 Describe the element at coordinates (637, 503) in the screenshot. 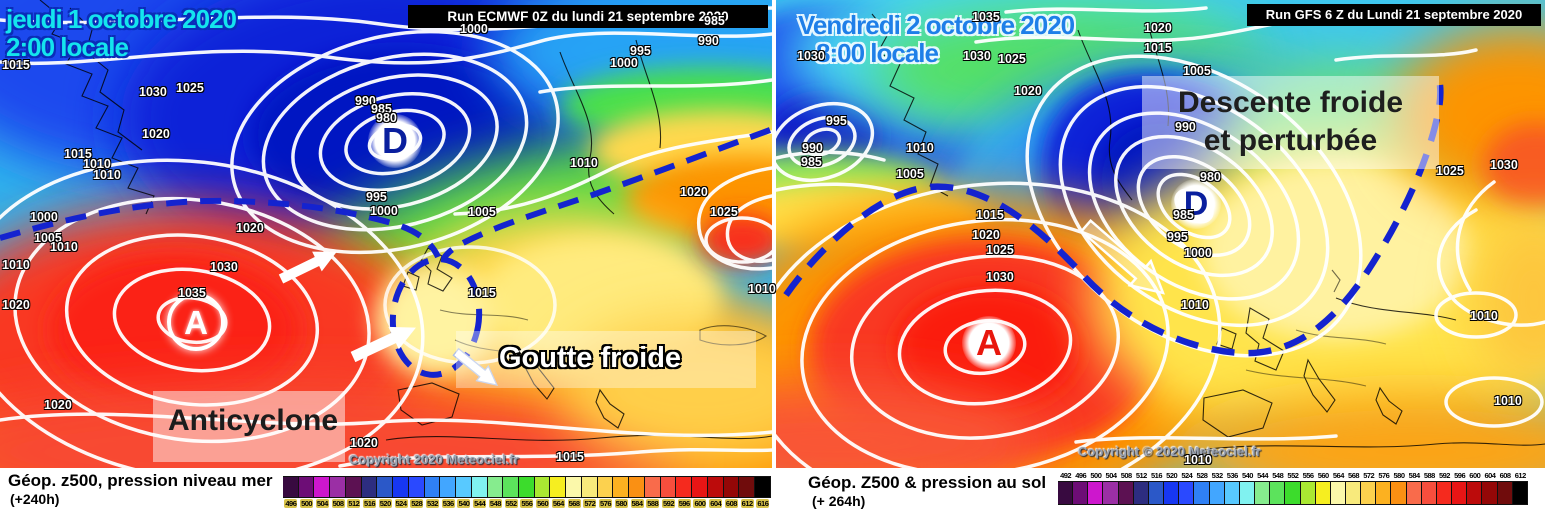

I see `scale-value: 584` at that location.